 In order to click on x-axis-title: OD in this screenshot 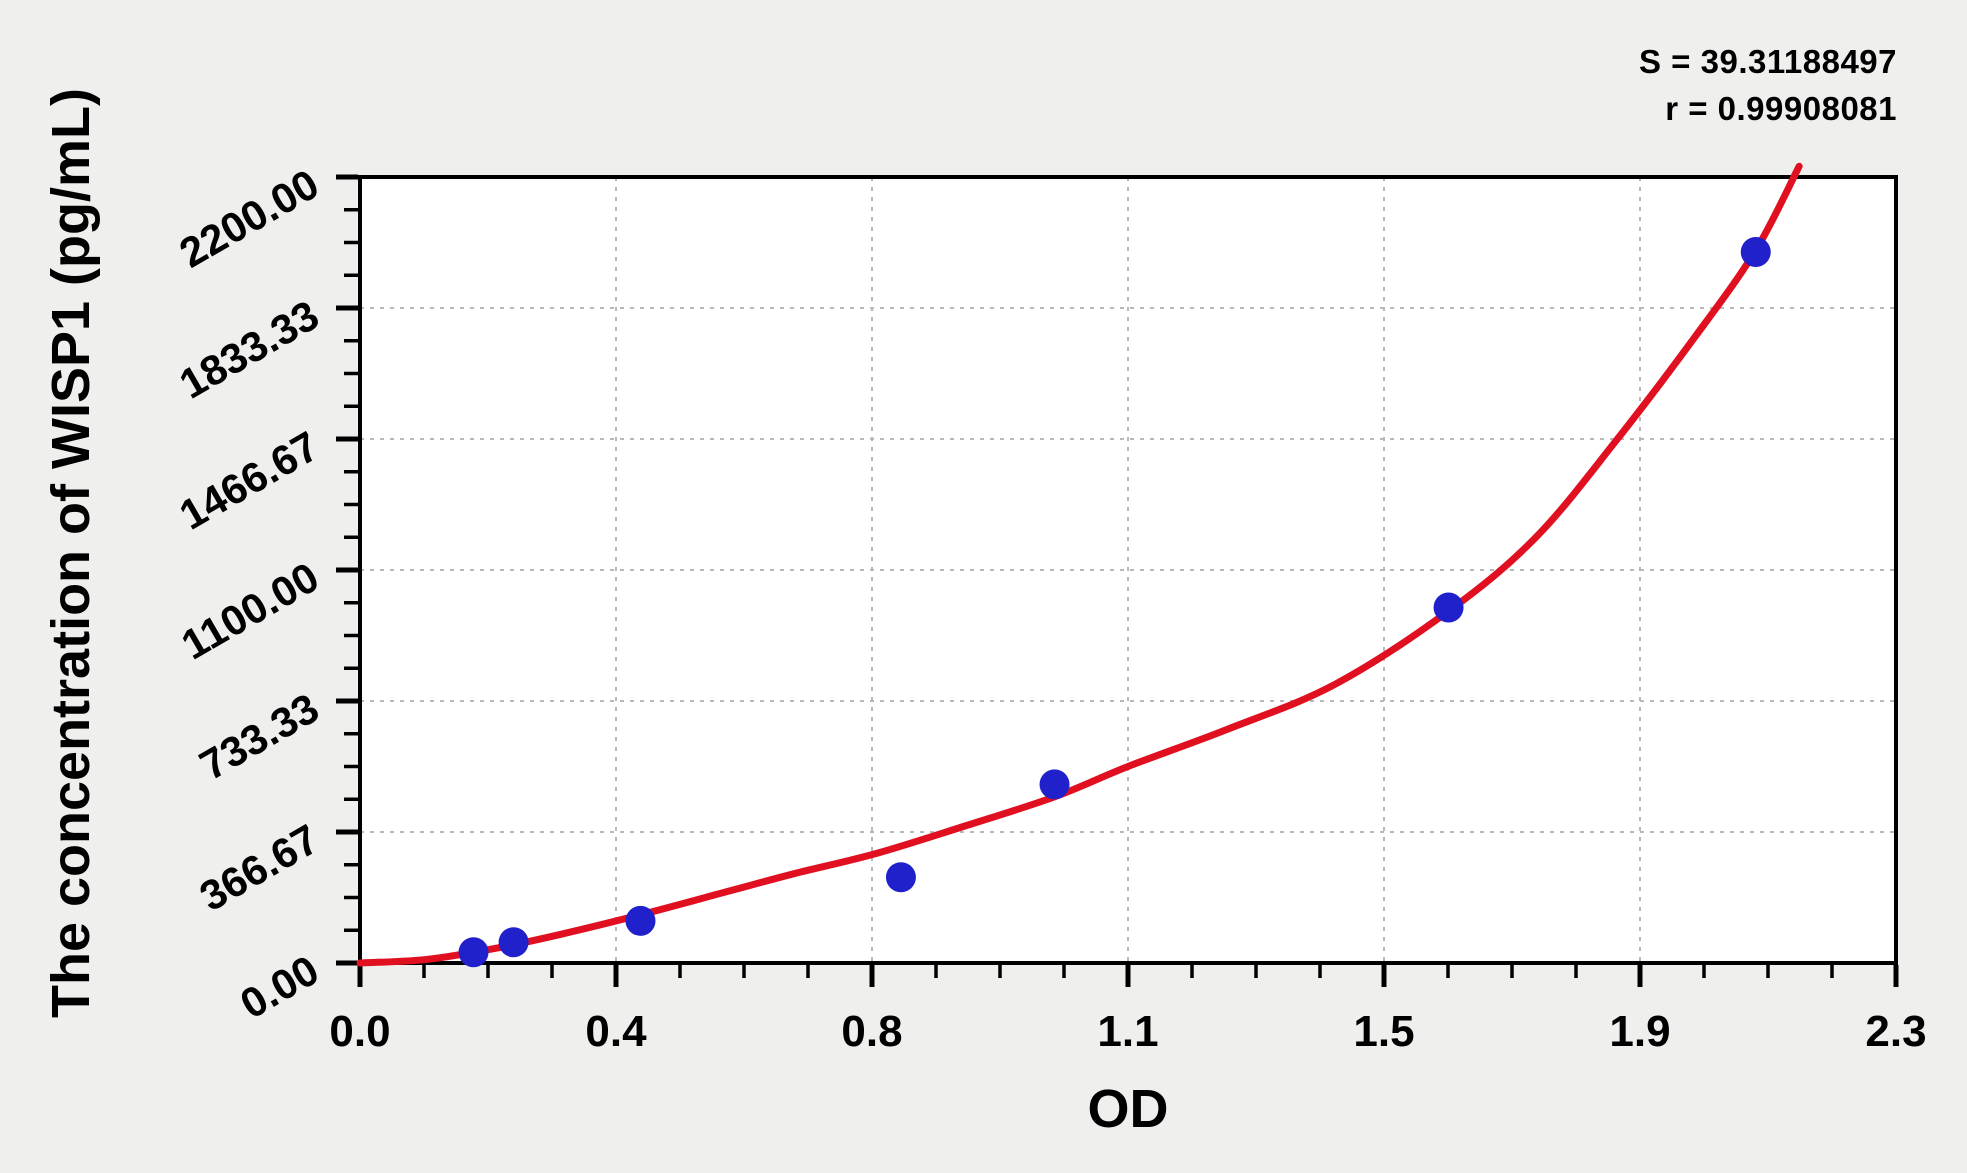, I will do `click(1128, 1109)`.